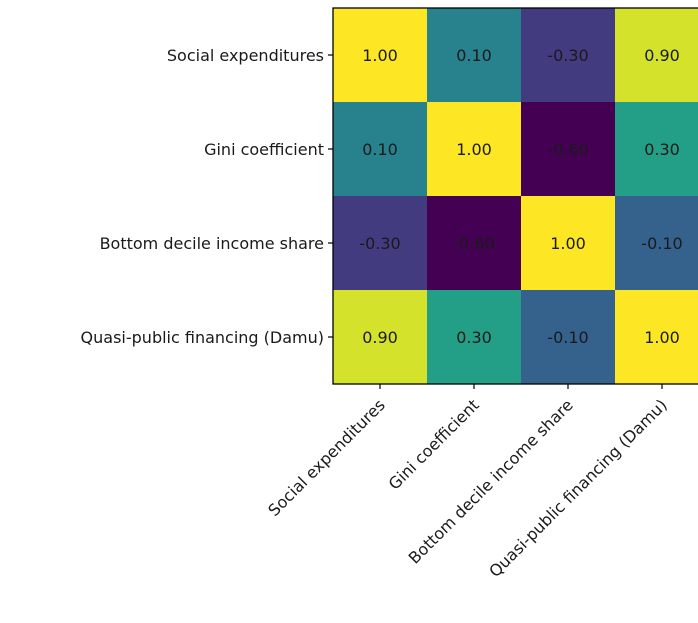 The width and height of the screenshot is (698, 623). I want to click on y-tick-label: Social expenditures, so click(245, 55).